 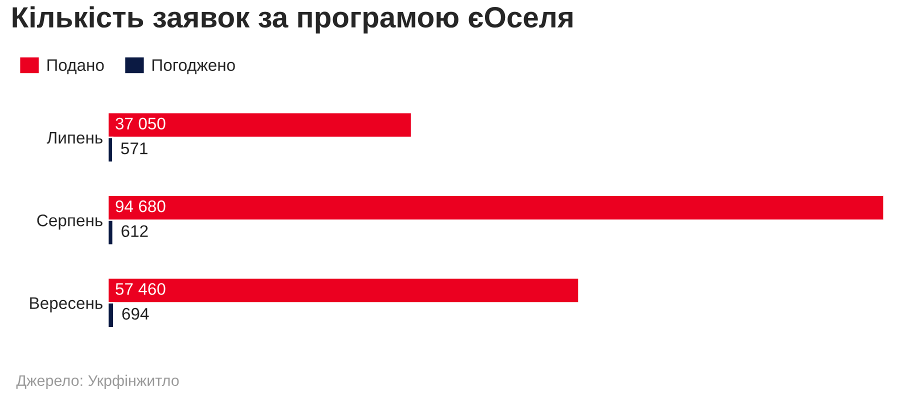 What do you see at coordinates (66, 304) in the screenshot?
I see `y-tick-label: Вересень` at bounding box center [66, 304].